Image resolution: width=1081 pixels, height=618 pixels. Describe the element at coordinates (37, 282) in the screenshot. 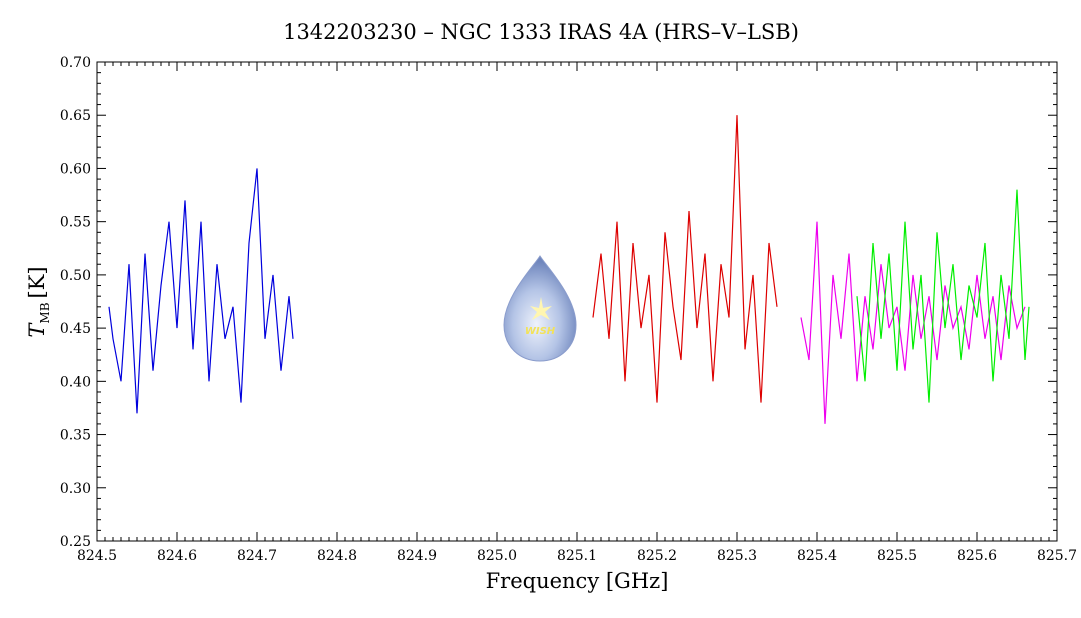

I see `y-axis-label-unit: [K]` at that location.